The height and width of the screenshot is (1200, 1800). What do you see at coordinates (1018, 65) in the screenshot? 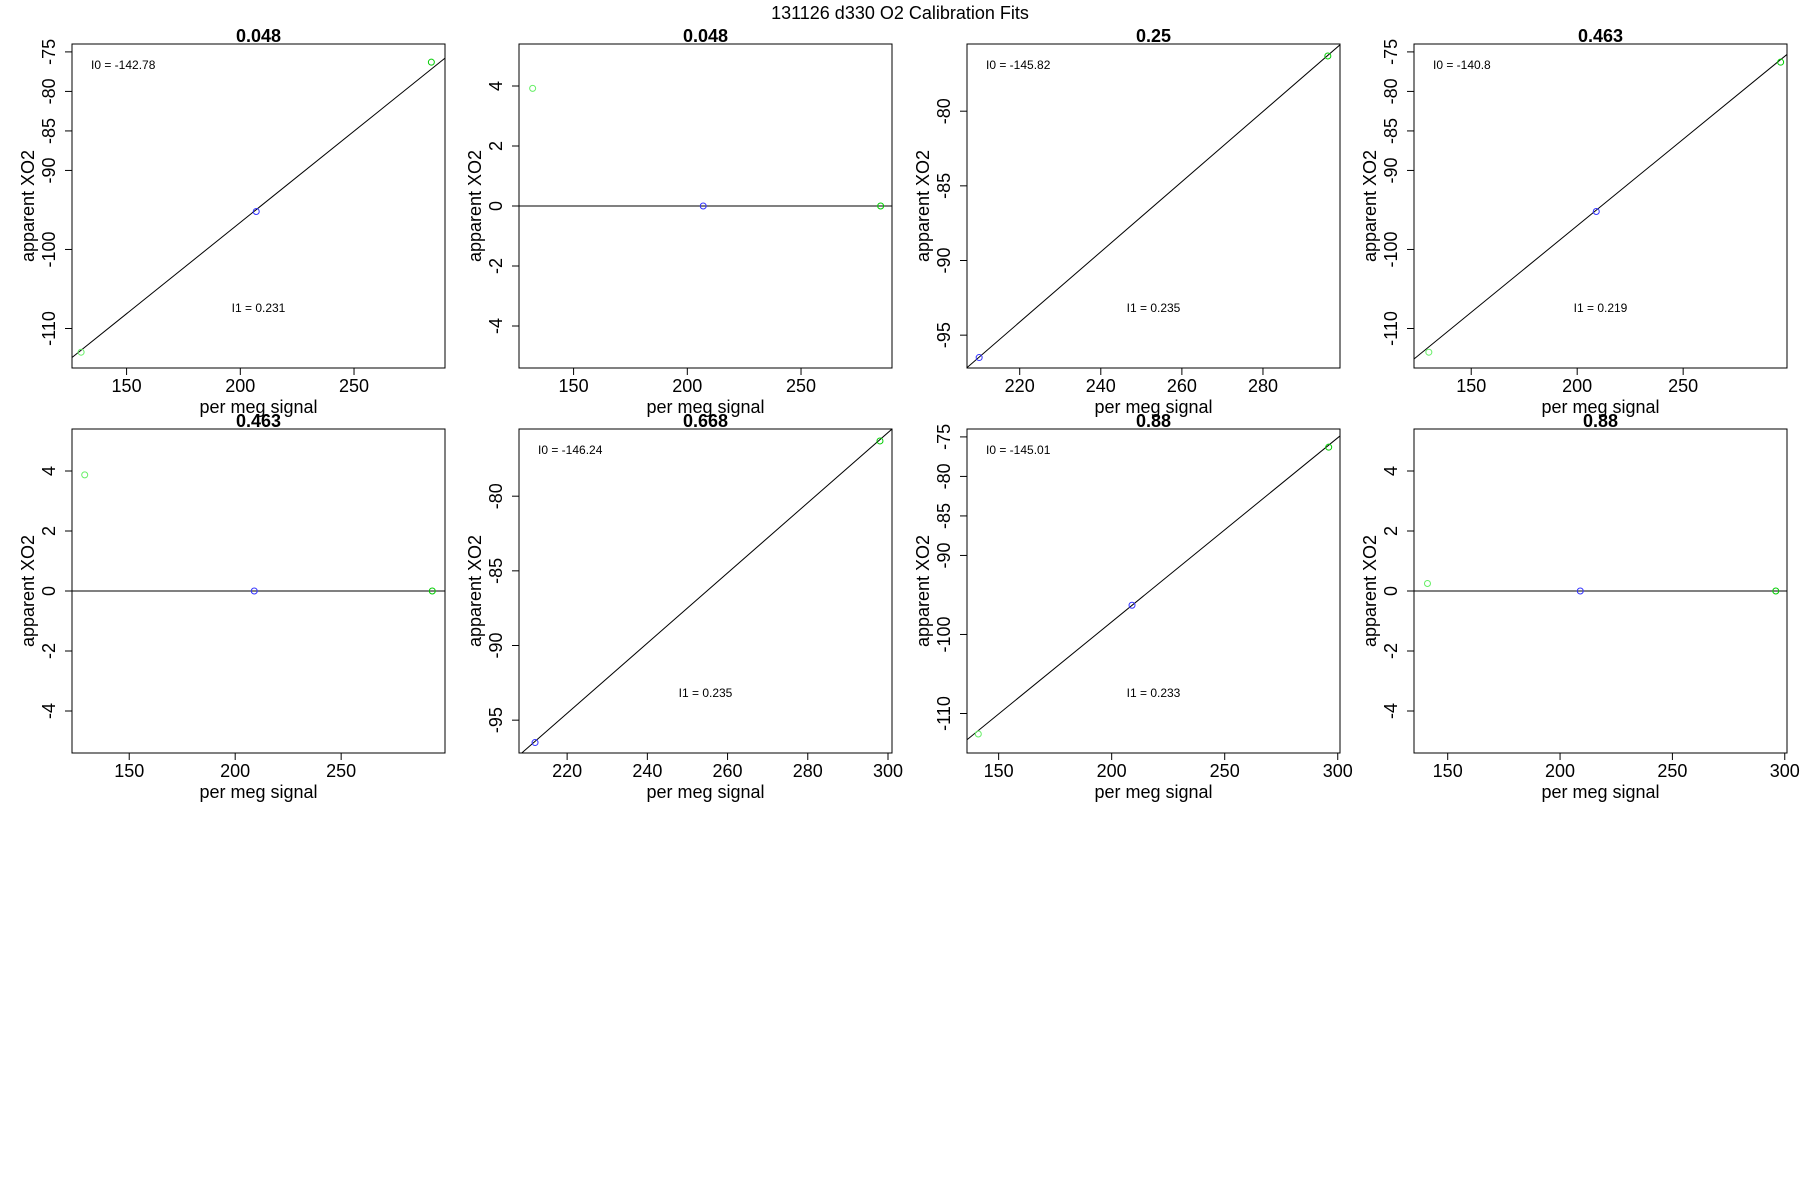
I see `intercept-annotation: I0 = -145.82` at bounding box center [1018, 65].